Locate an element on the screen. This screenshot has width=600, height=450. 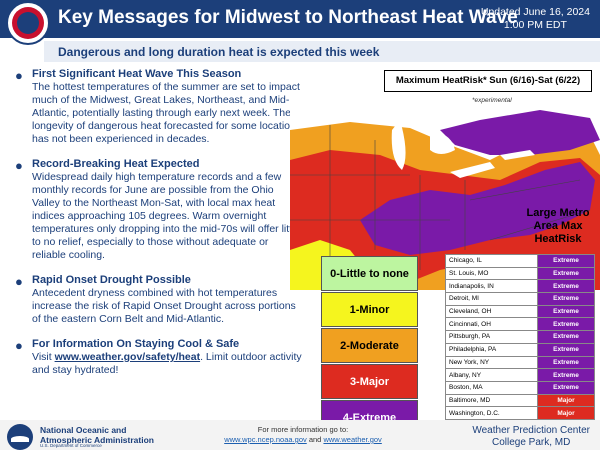
message-text-pre: Visit is located at coordinates (43, 357).